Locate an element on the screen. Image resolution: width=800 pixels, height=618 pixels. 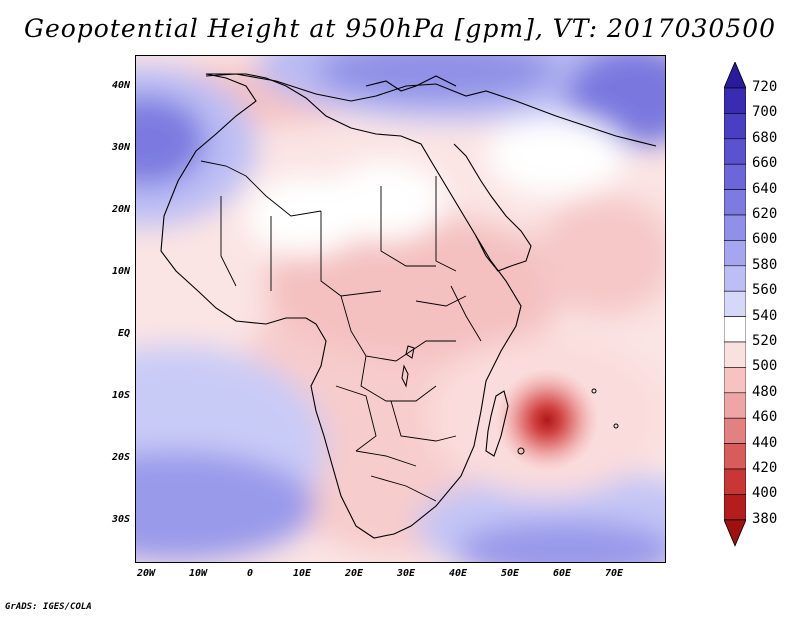
colorbar-label: 720 is located at coordinates (765, 87).